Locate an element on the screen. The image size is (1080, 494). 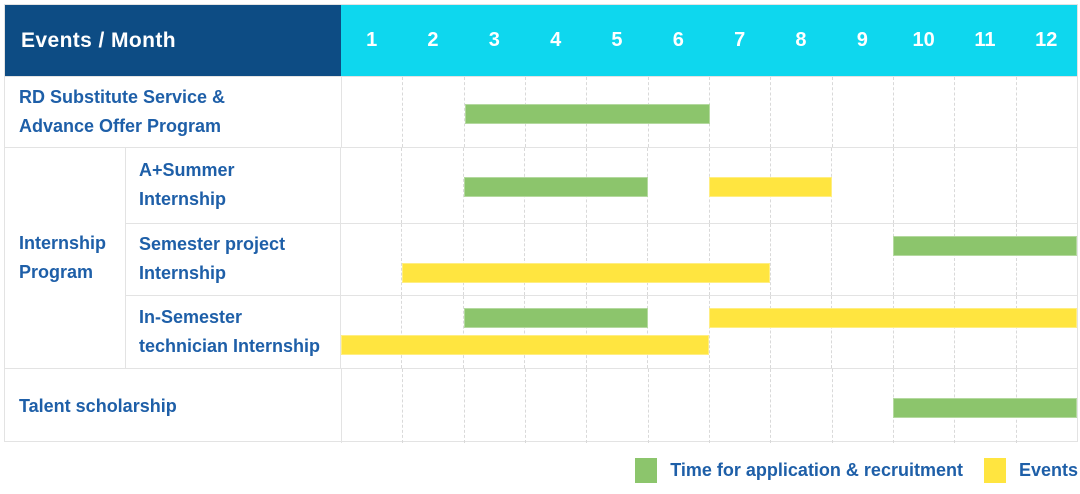
row-label-line: In-Semester is located at coordinates (191, 317).